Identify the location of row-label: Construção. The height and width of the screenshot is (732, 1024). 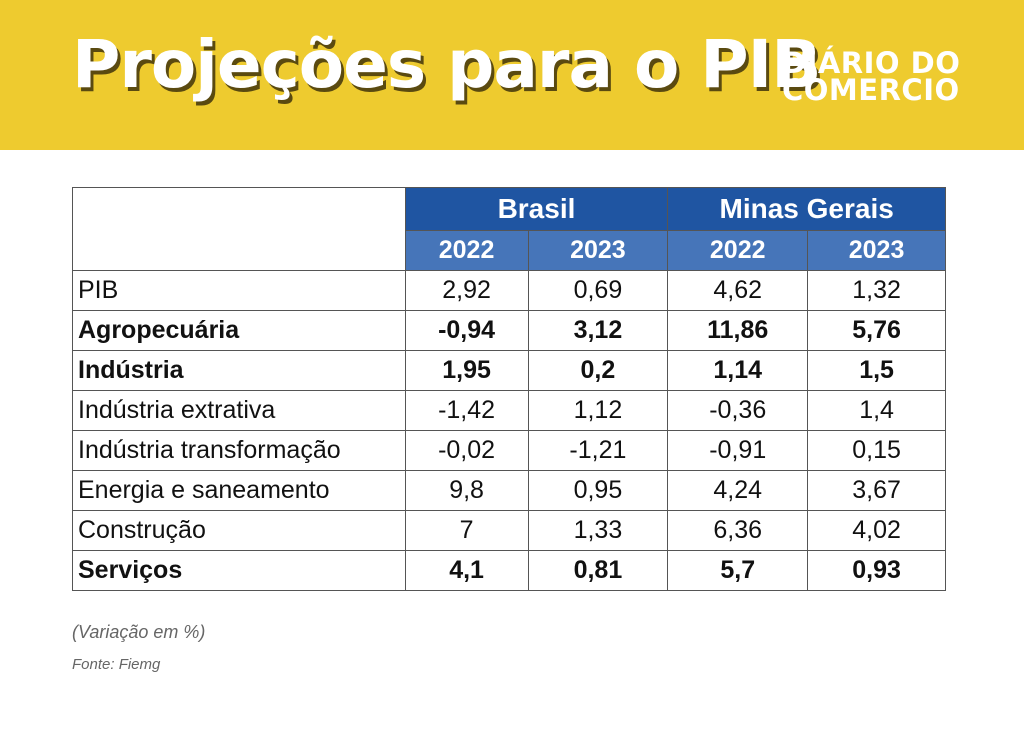
(239, 530).